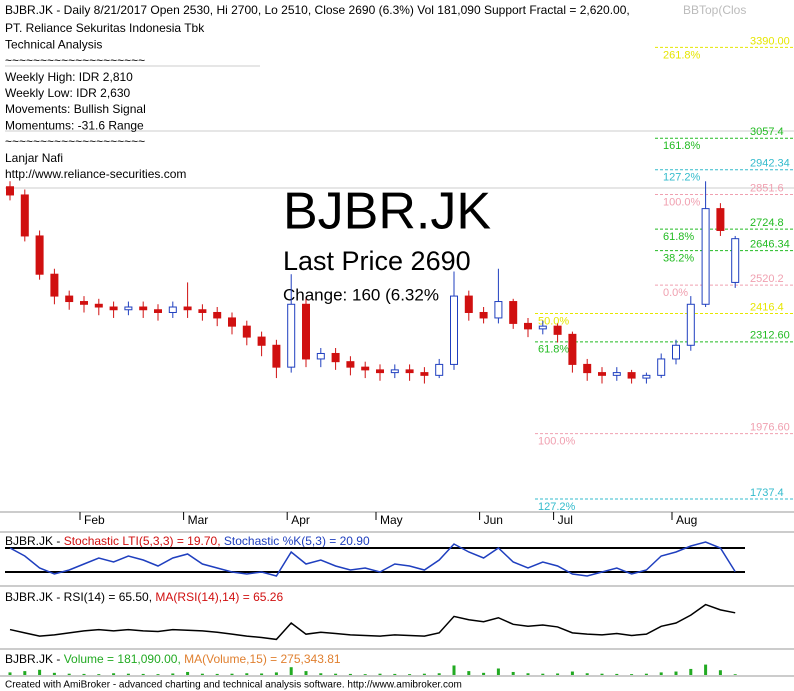 This screenshot has height=691, width=794. I want to click on change: Change: 160 (6.32%, so click(361, 294).